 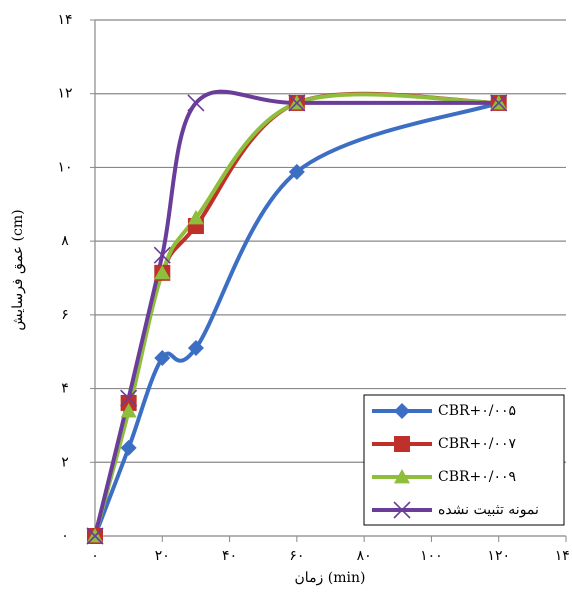 I want to click on y-tick-label: ۱۰, so click(x=64, y=167).